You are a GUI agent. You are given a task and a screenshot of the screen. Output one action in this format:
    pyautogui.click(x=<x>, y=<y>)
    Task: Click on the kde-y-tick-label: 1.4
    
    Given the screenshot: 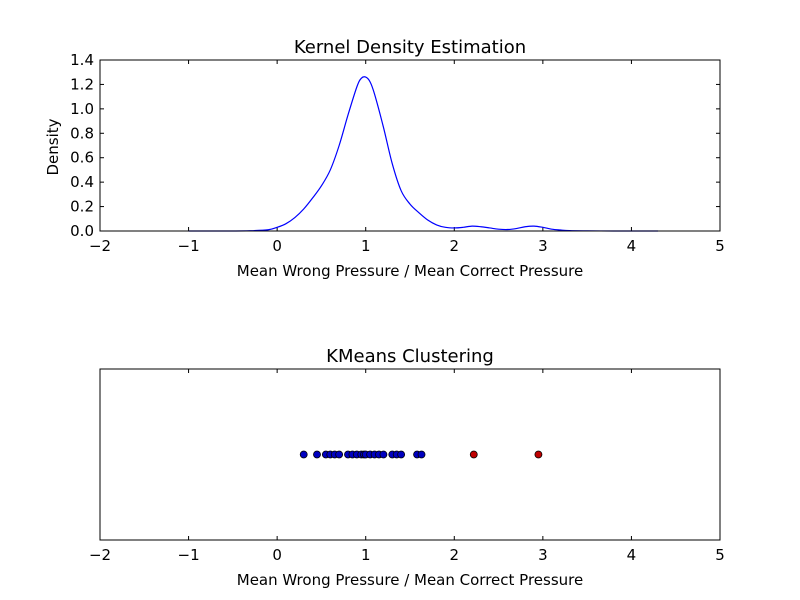 What is the action you would take?
    pyautogui.click(x=82, y=60)
    